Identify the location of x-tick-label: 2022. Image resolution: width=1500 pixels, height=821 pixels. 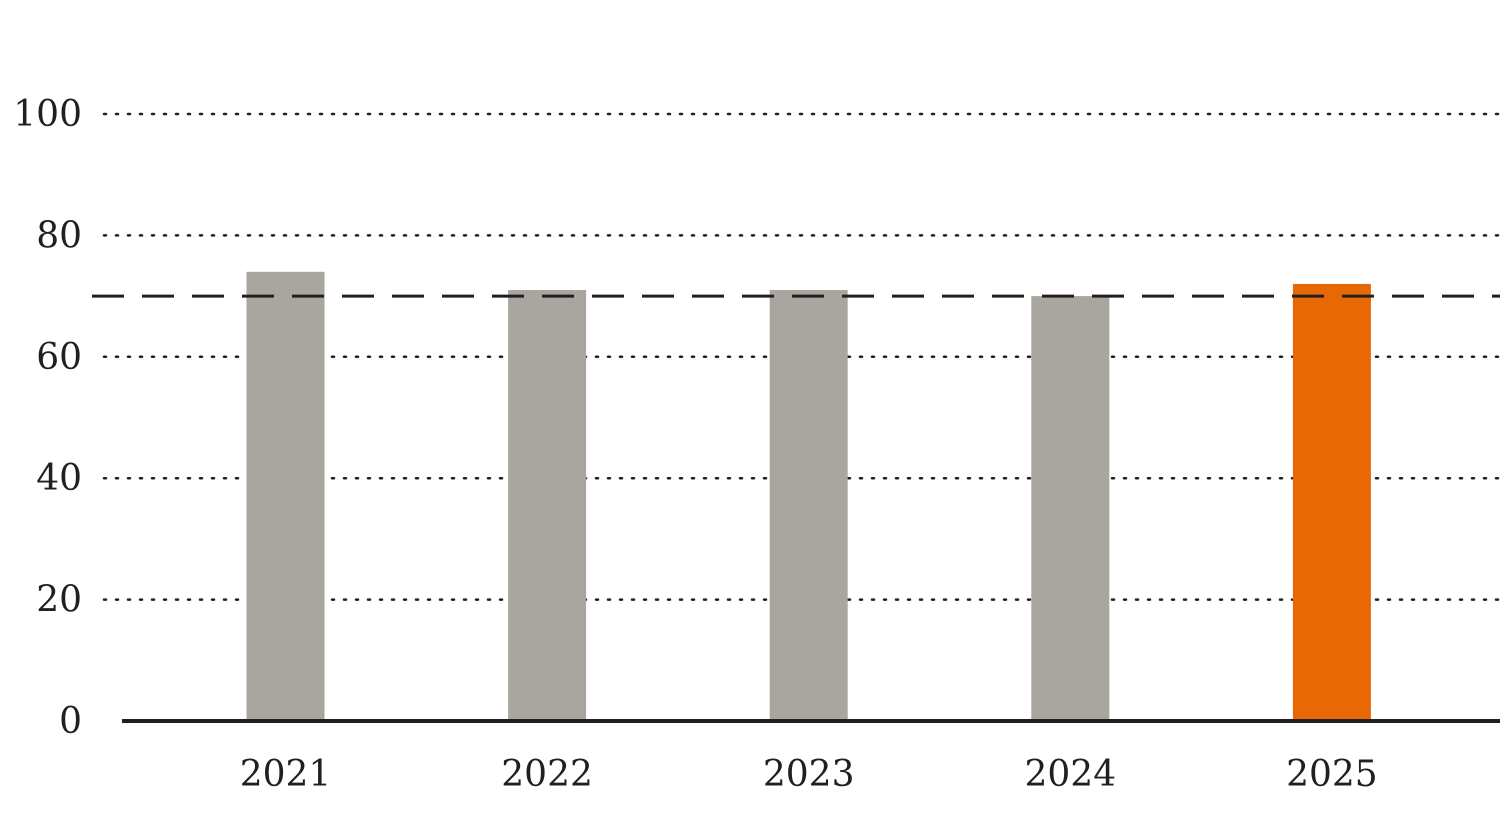
(547, 774).